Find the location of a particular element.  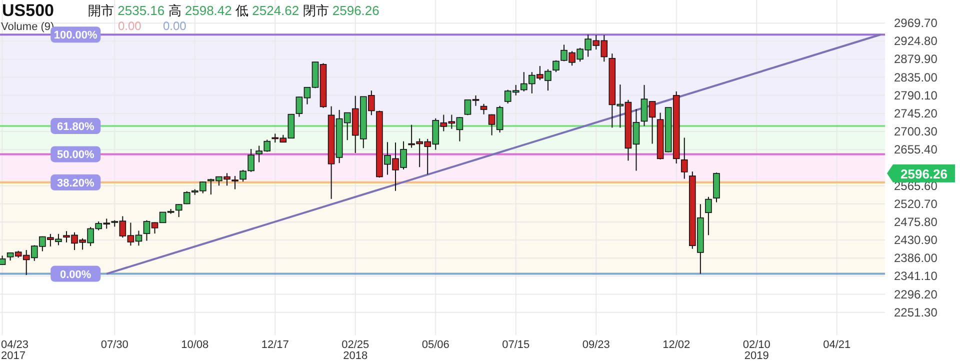

y-tick-label: 2520.70 is located at coordinates (916, 203).